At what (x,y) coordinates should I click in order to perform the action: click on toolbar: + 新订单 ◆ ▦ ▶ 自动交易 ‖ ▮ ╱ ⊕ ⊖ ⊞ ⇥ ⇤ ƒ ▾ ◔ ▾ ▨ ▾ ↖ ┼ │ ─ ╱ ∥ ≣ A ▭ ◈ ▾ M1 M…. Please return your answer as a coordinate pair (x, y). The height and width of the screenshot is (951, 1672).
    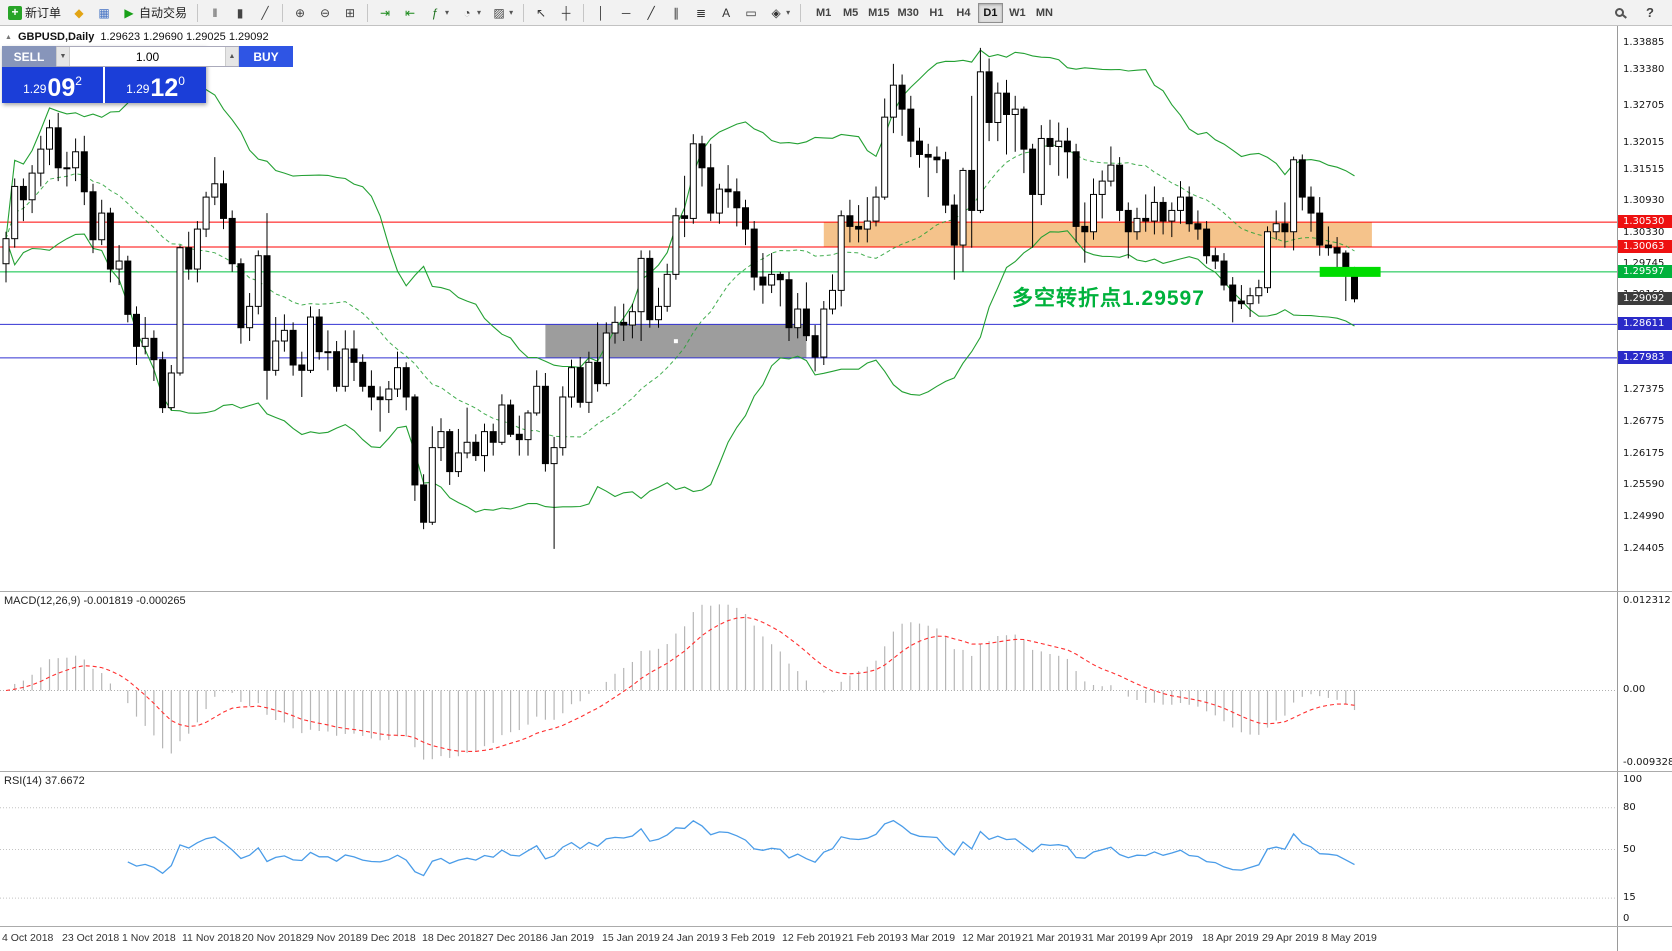
    Looking at the image, I should click on (836, 13).